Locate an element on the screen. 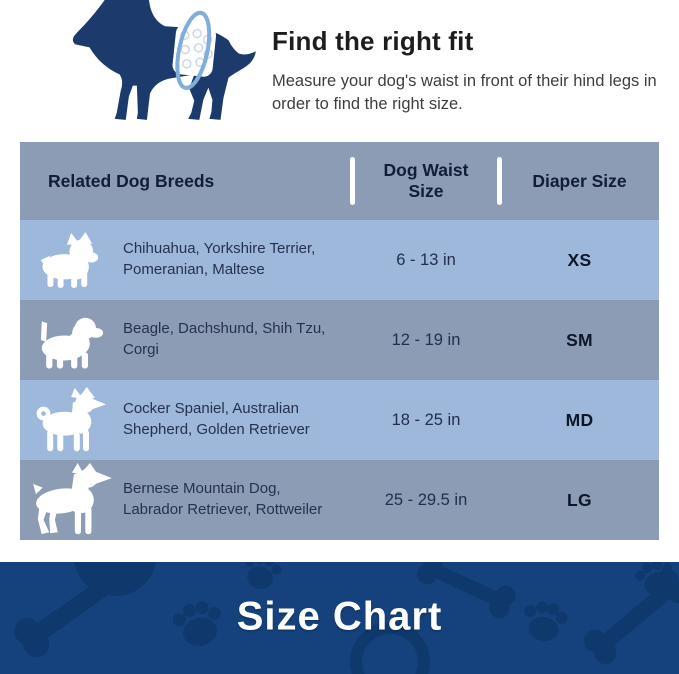 The width and height of the screenshot is (679, 674). column-header-breeds: Related Dog Breeds is located at coordinates (131, 180).